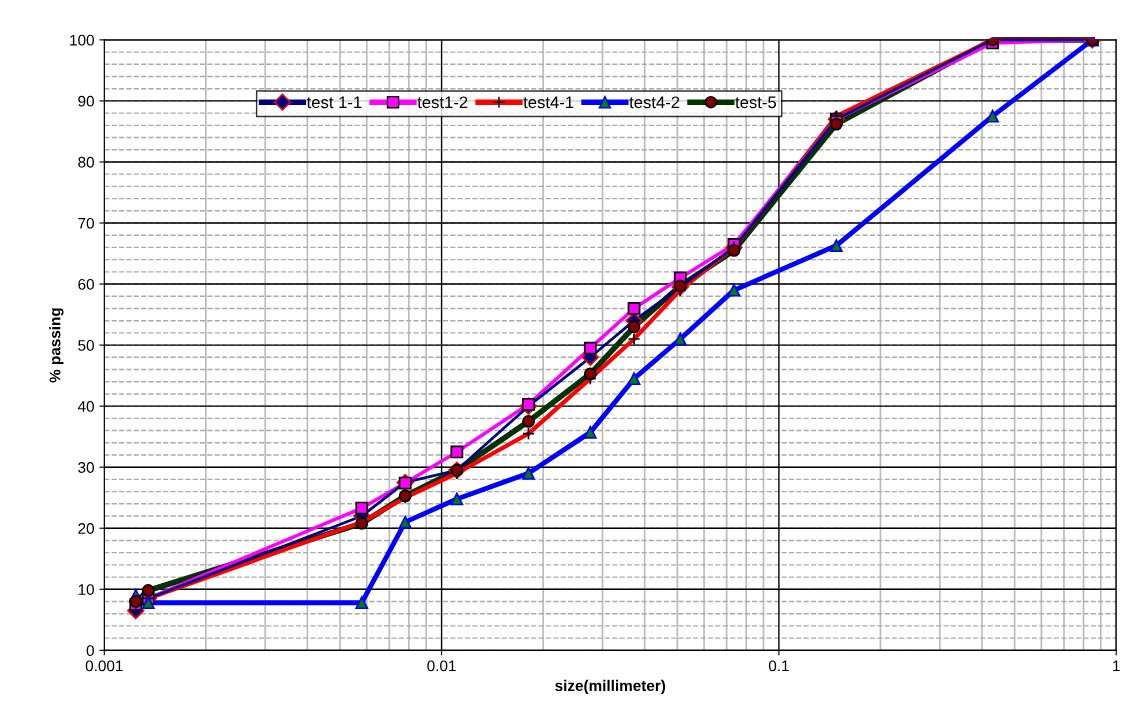 The width and height of the screenshot is (1146, 725). I want to click on legend-label: test1-2, so click(442, 102).